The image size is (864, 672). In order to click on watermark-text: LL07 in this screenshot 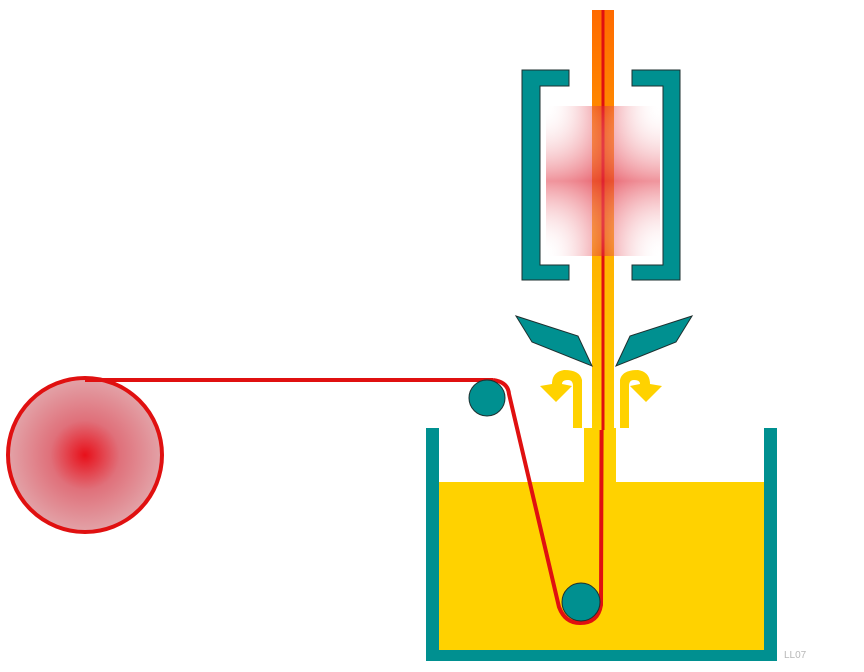, I will do `click(795, 655)`.